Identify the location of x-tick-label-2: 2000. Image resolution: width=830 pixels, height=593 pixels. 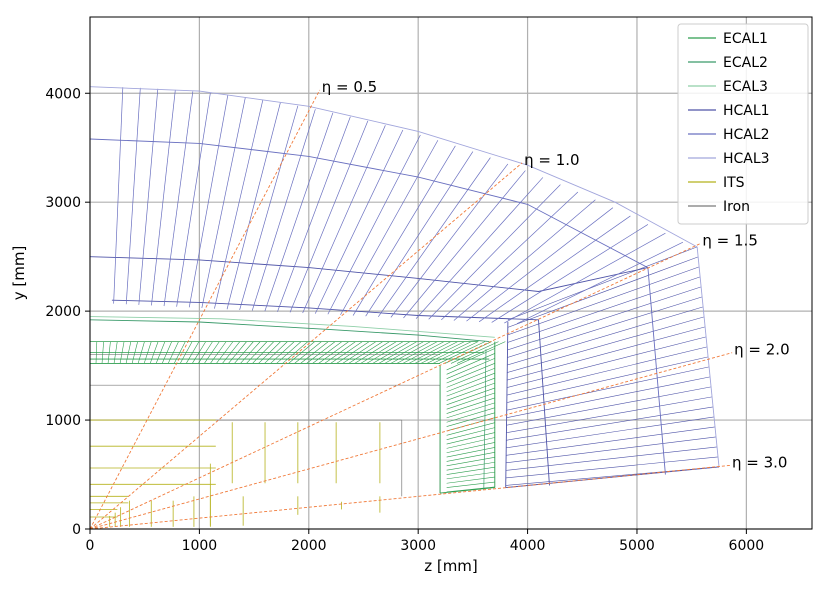
(309, 546).